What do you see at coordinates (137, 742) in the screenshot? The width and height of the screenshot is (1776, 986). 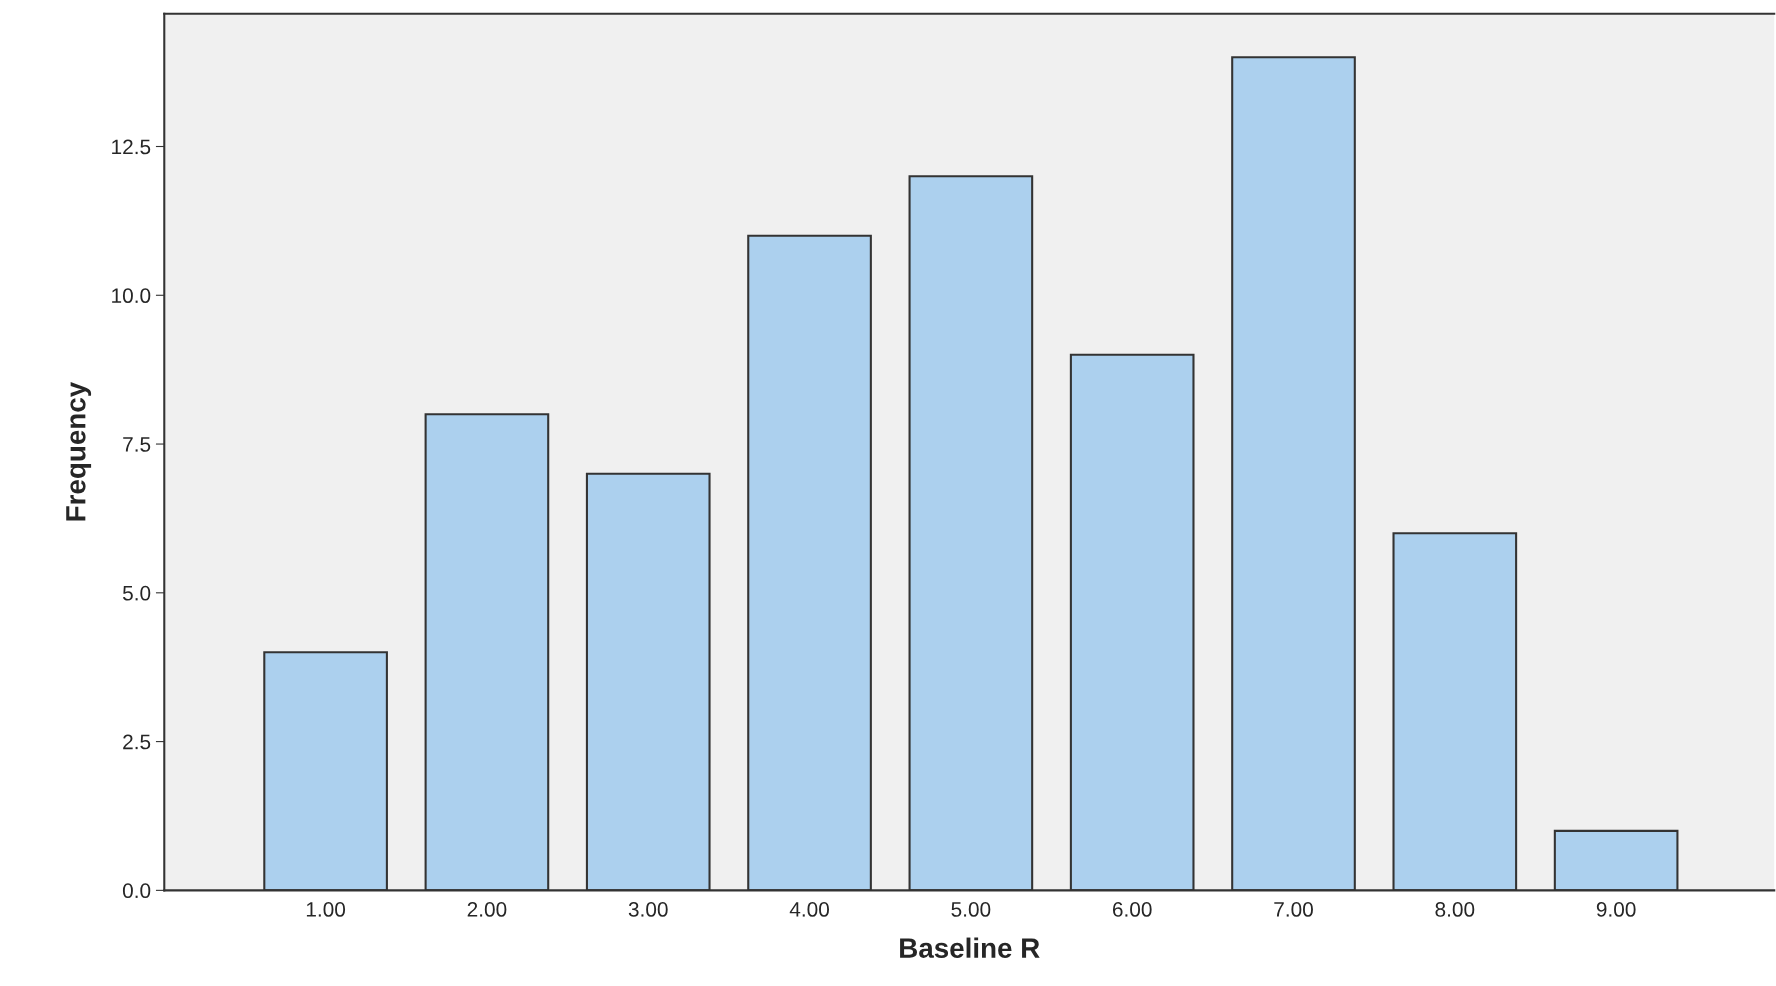 I see `y-tick-label: 2.5` at bounding box center [137, 742].